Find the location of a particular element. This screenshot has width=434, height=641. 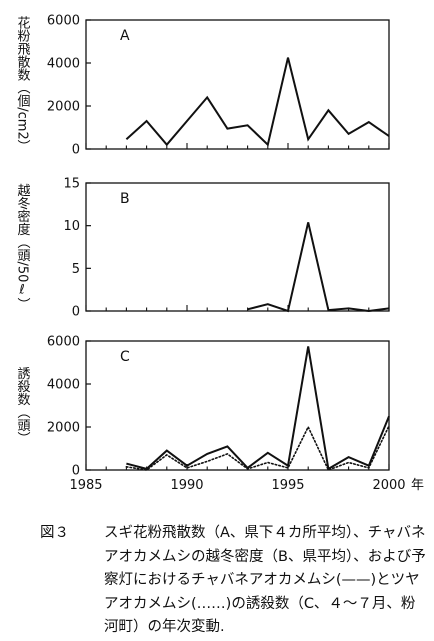

panel-c-ytick-label: 2000 is located at coordinates (63, 428).